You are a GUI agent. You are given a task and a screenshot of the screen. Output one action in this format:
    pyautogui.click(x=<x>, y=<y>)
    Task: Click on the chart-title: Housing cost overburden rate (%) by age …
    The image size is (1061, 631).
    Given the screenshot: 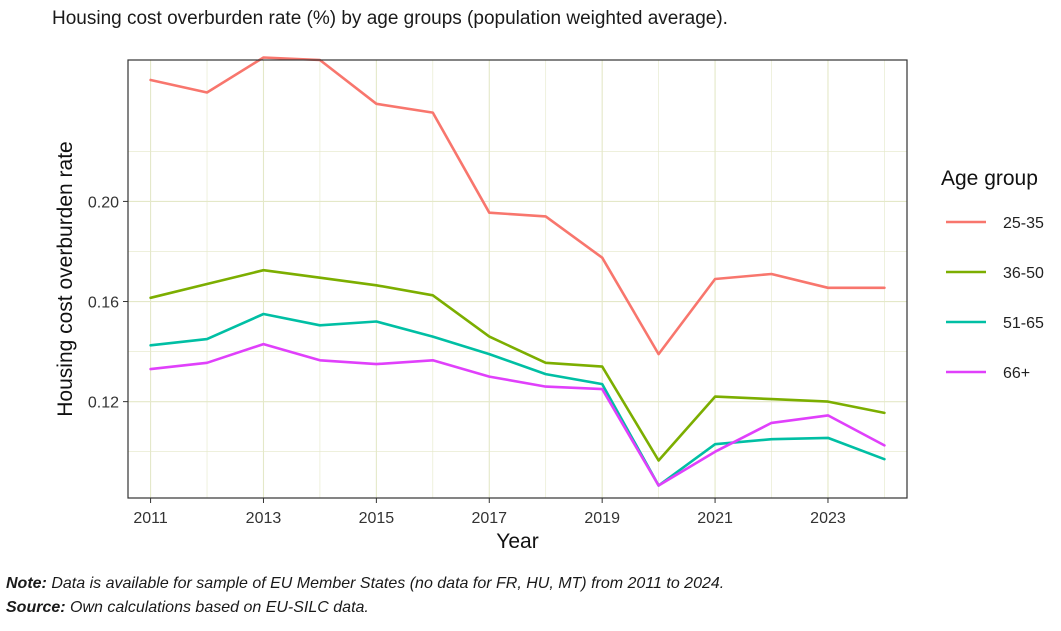 What is the action you would take?
    pyautogui.click(x=390, y=18)
    